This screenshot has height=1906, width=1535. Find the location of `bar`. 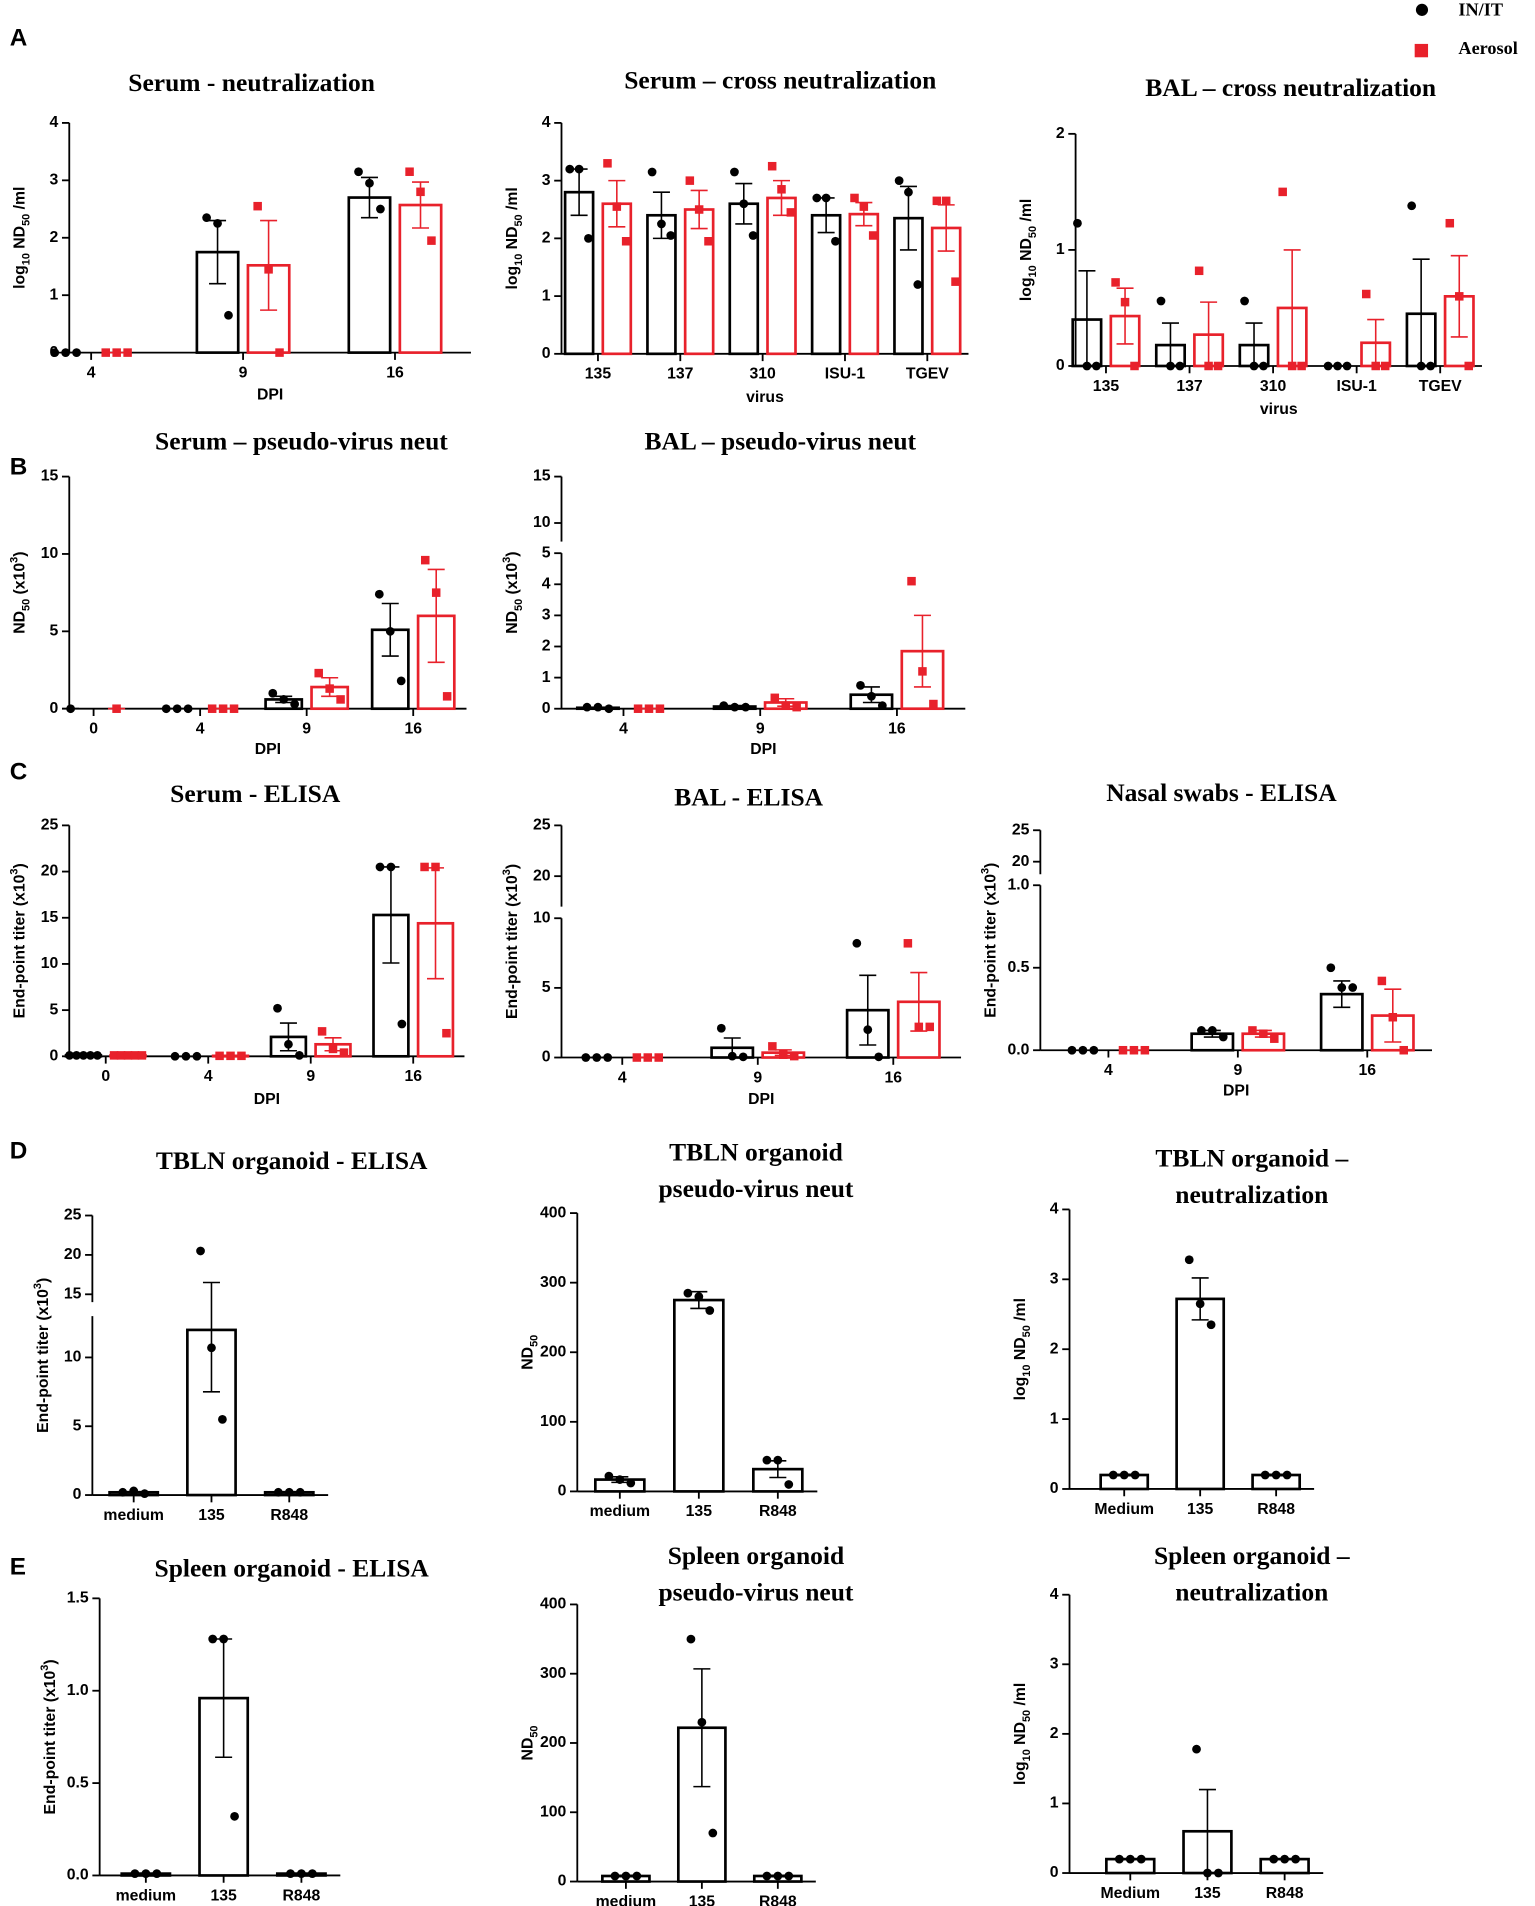

bar is located at coordinates (781, 276).